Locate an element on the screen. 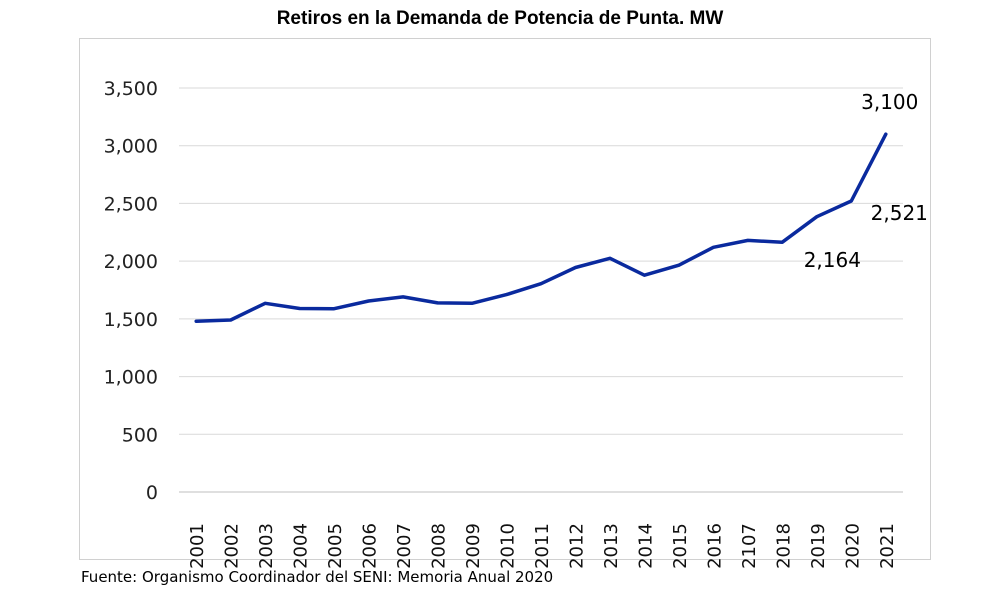 This screenshot has height=600, width=1000. y-tick-label: 2,500 is located at coordinates (131, 204).